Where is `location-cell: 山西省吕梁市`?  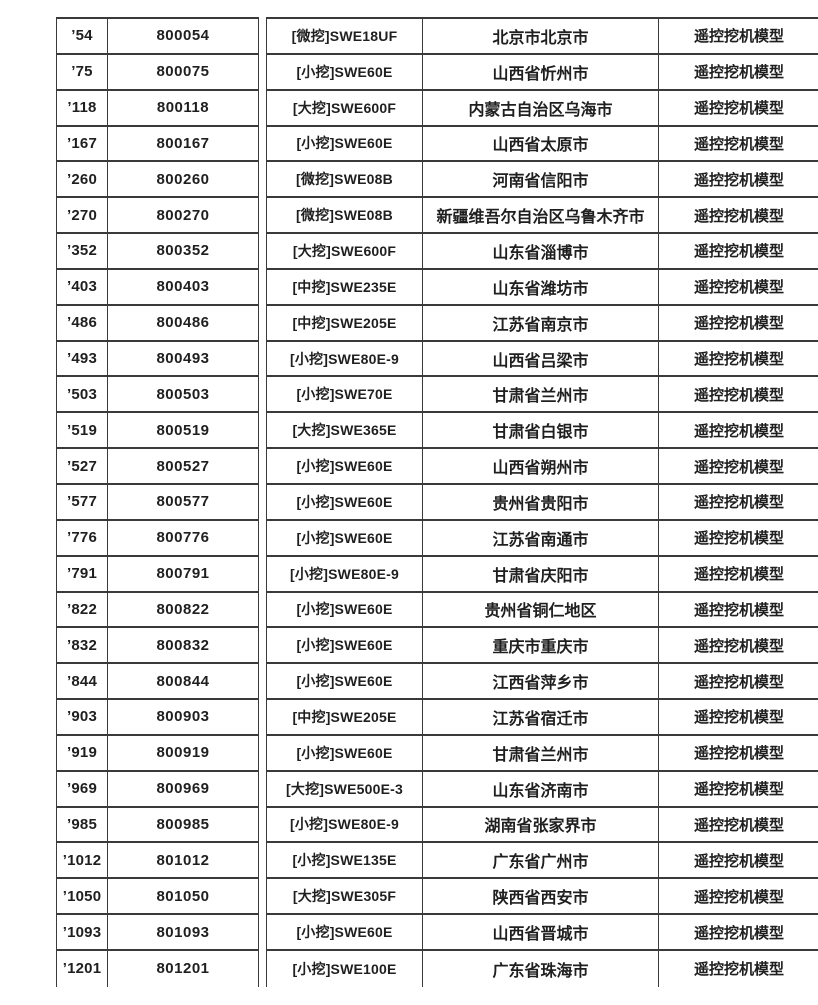
location-cell: 山西省吕梁市 is located at coordinates (541, 359).